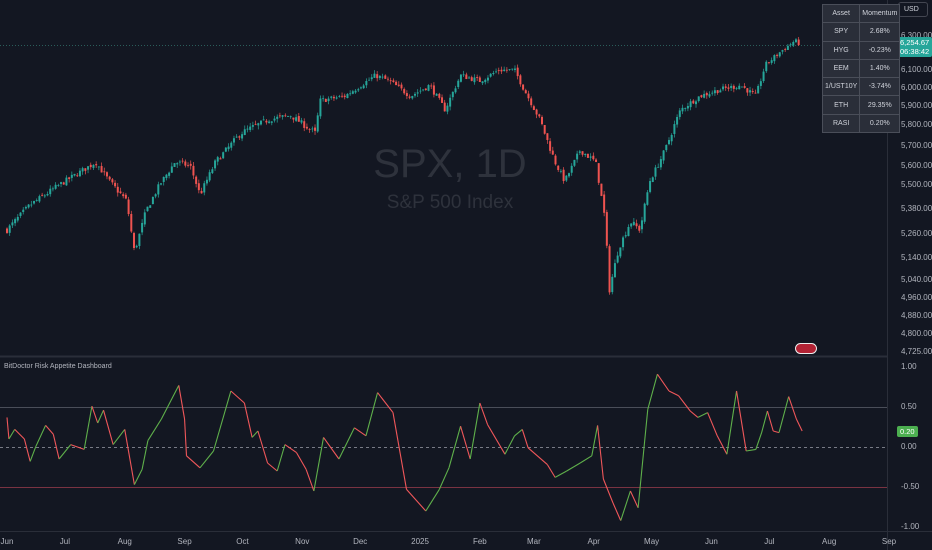 The image size is (932, 550). I want to click on table-row: SPY 2.68%, so click(861, 32).